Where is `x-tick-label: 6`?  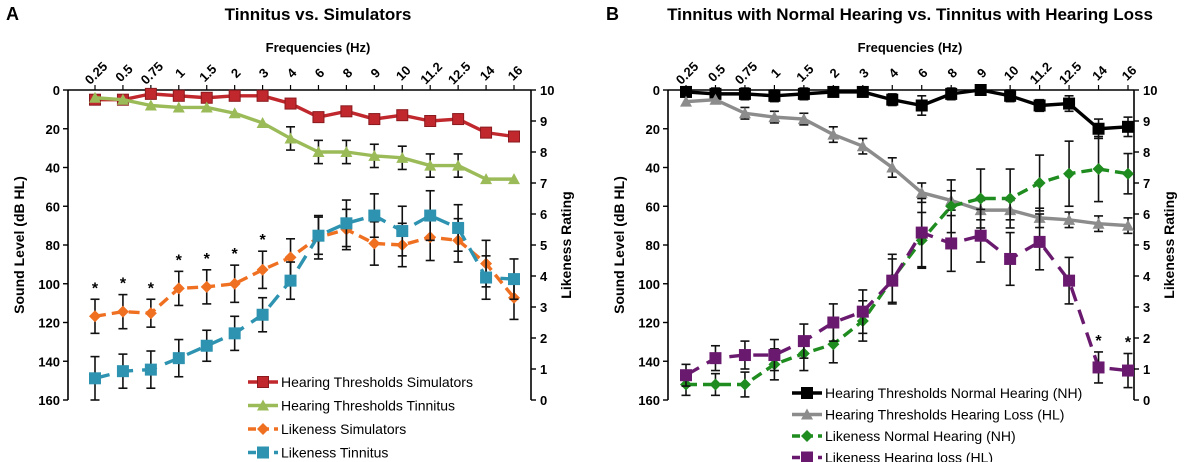
x-tick-label: 6 is located at coordinates (923, 73).